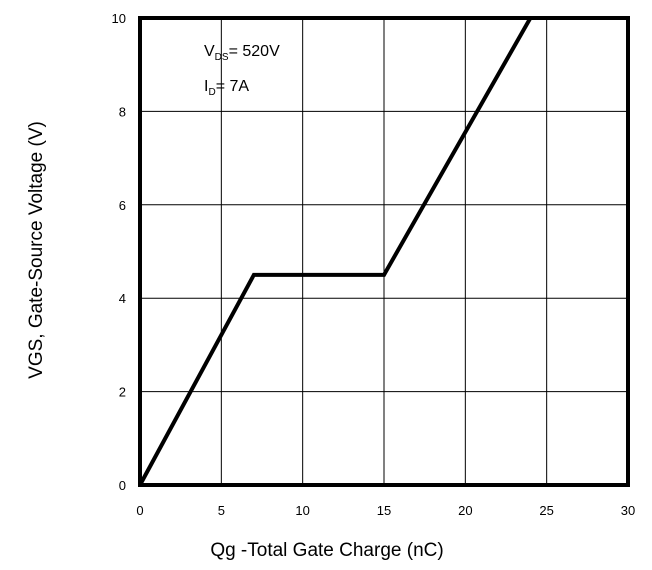  What do you see at coordinates (122, 485) in the screenshot?
I see `y-tick-label: 0` at bounding box center [122, 485].